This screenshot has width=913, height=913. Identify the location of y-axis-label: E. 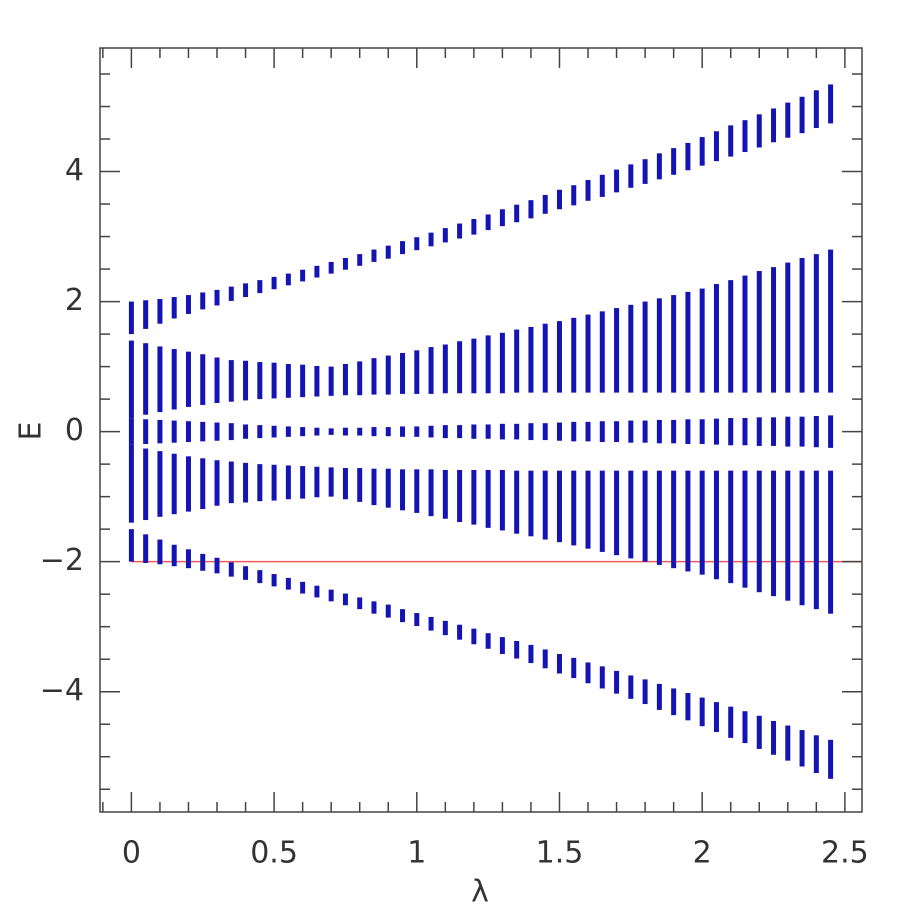
(31, 431).